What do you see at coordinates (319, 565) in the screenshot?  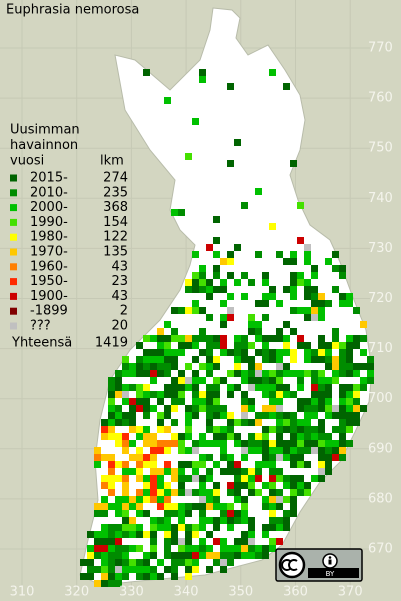 I see `license-badge: BY` at bounding box center [319, 565].